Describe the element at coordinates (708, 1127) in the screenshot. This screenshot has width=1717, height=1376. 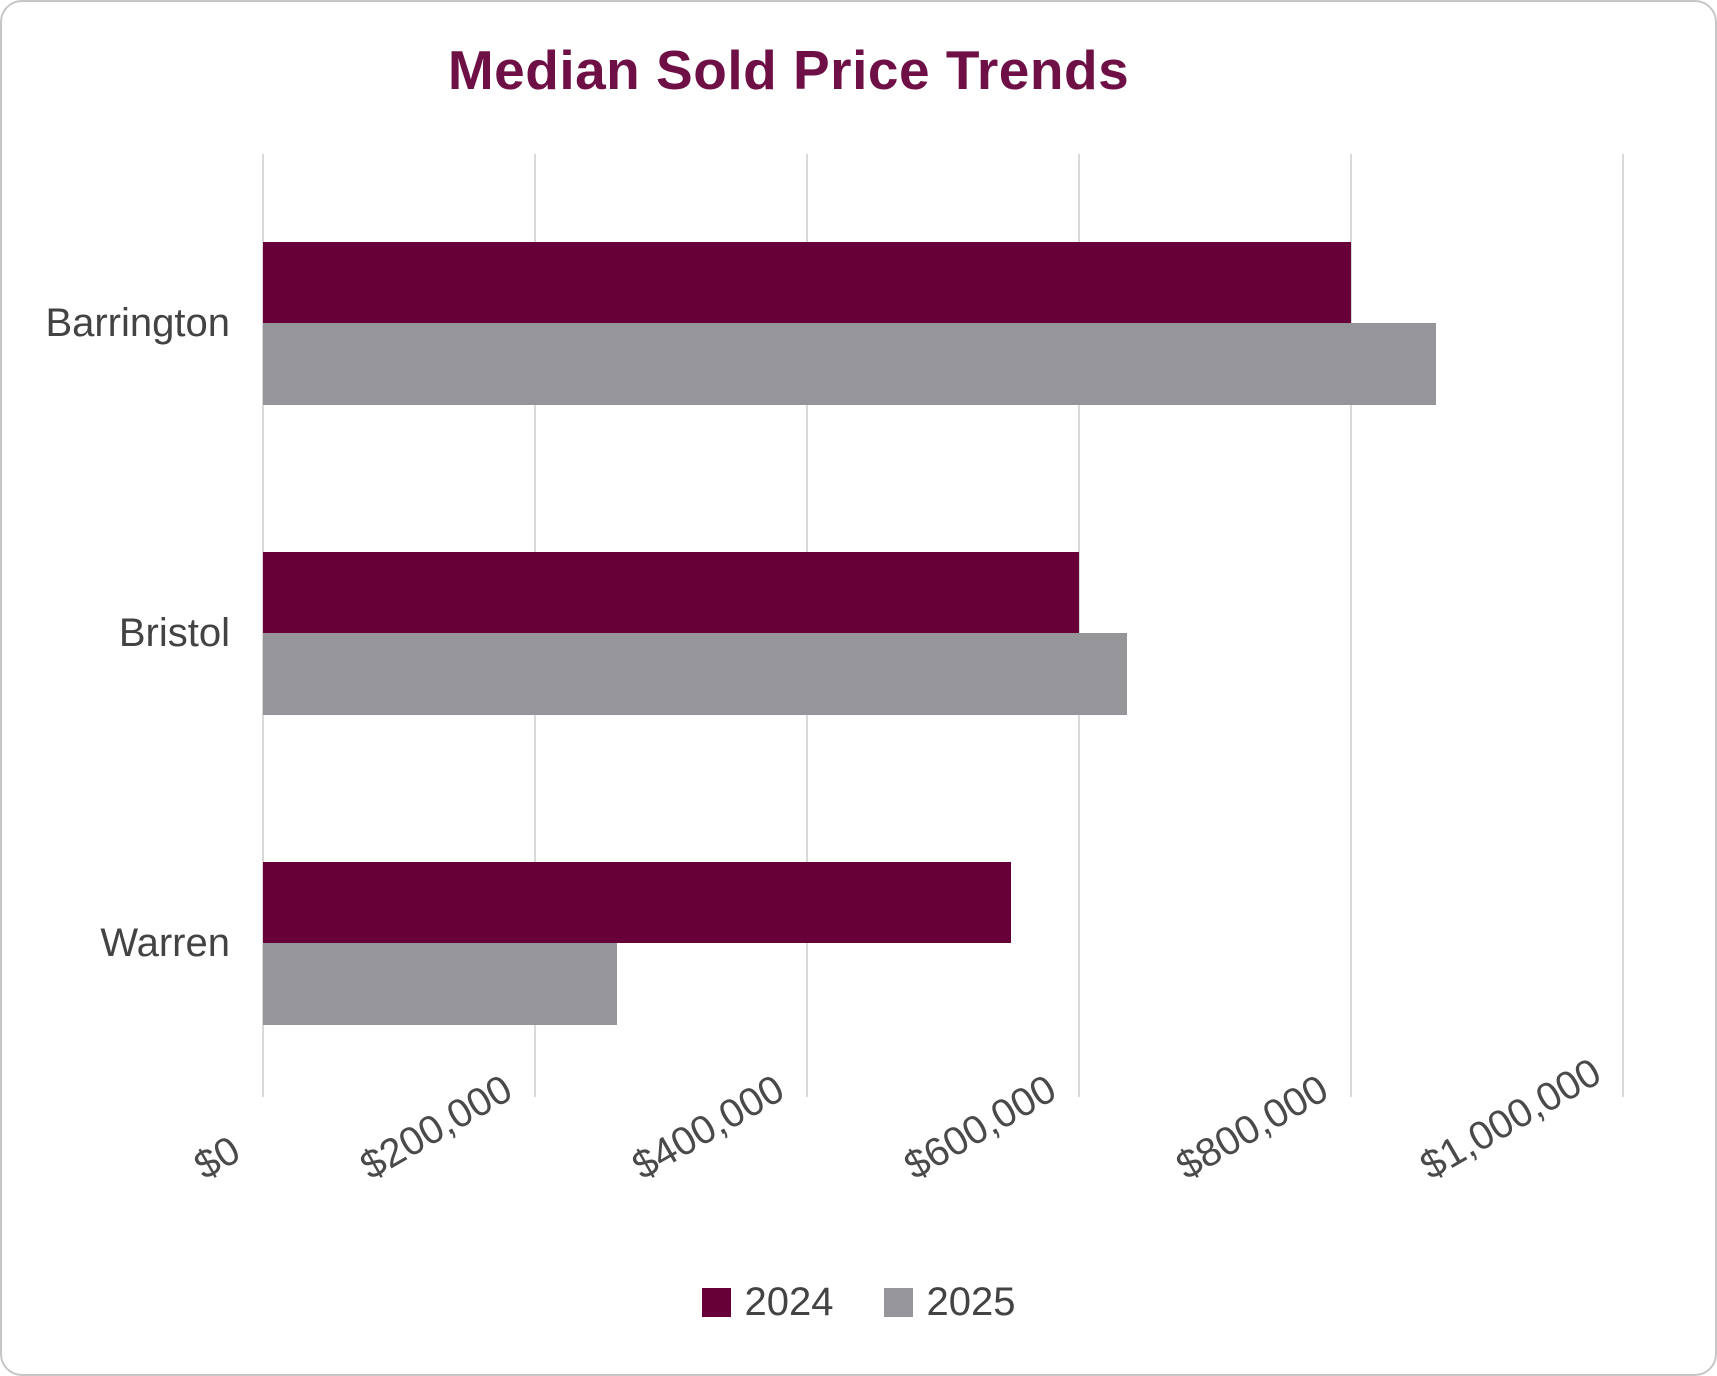
I see `x-tick-label: $400,000` at that location.